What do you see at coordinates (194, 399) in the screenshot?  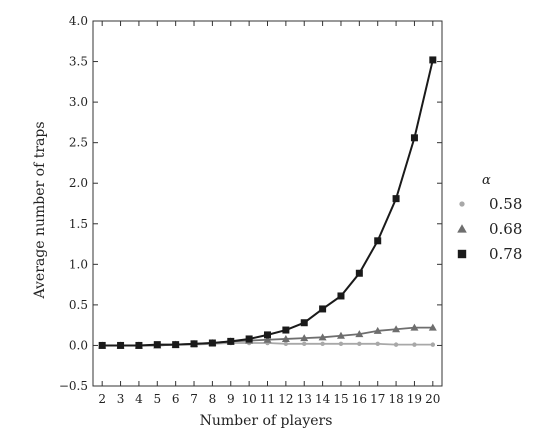 I see `x-tick-label: 7` at bounding box center [194, 399].